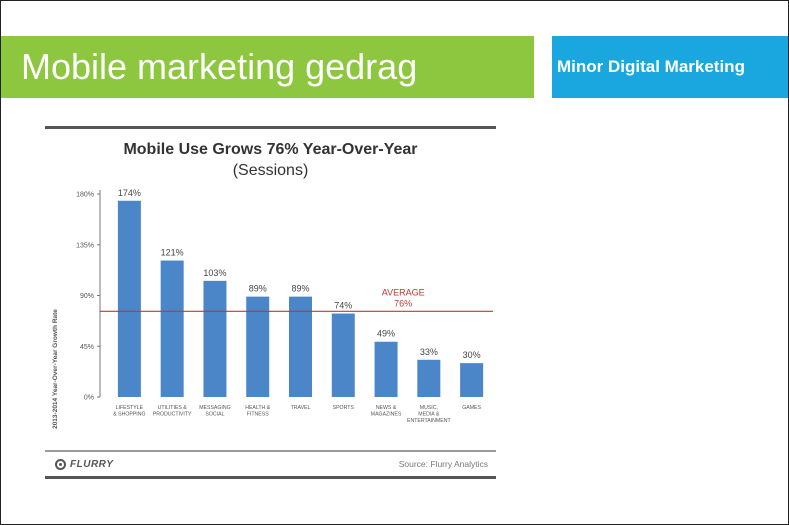 The height and width of the screenshot is (525, 789). I want to click on bar-value-label: 49%, so click(386, 334).